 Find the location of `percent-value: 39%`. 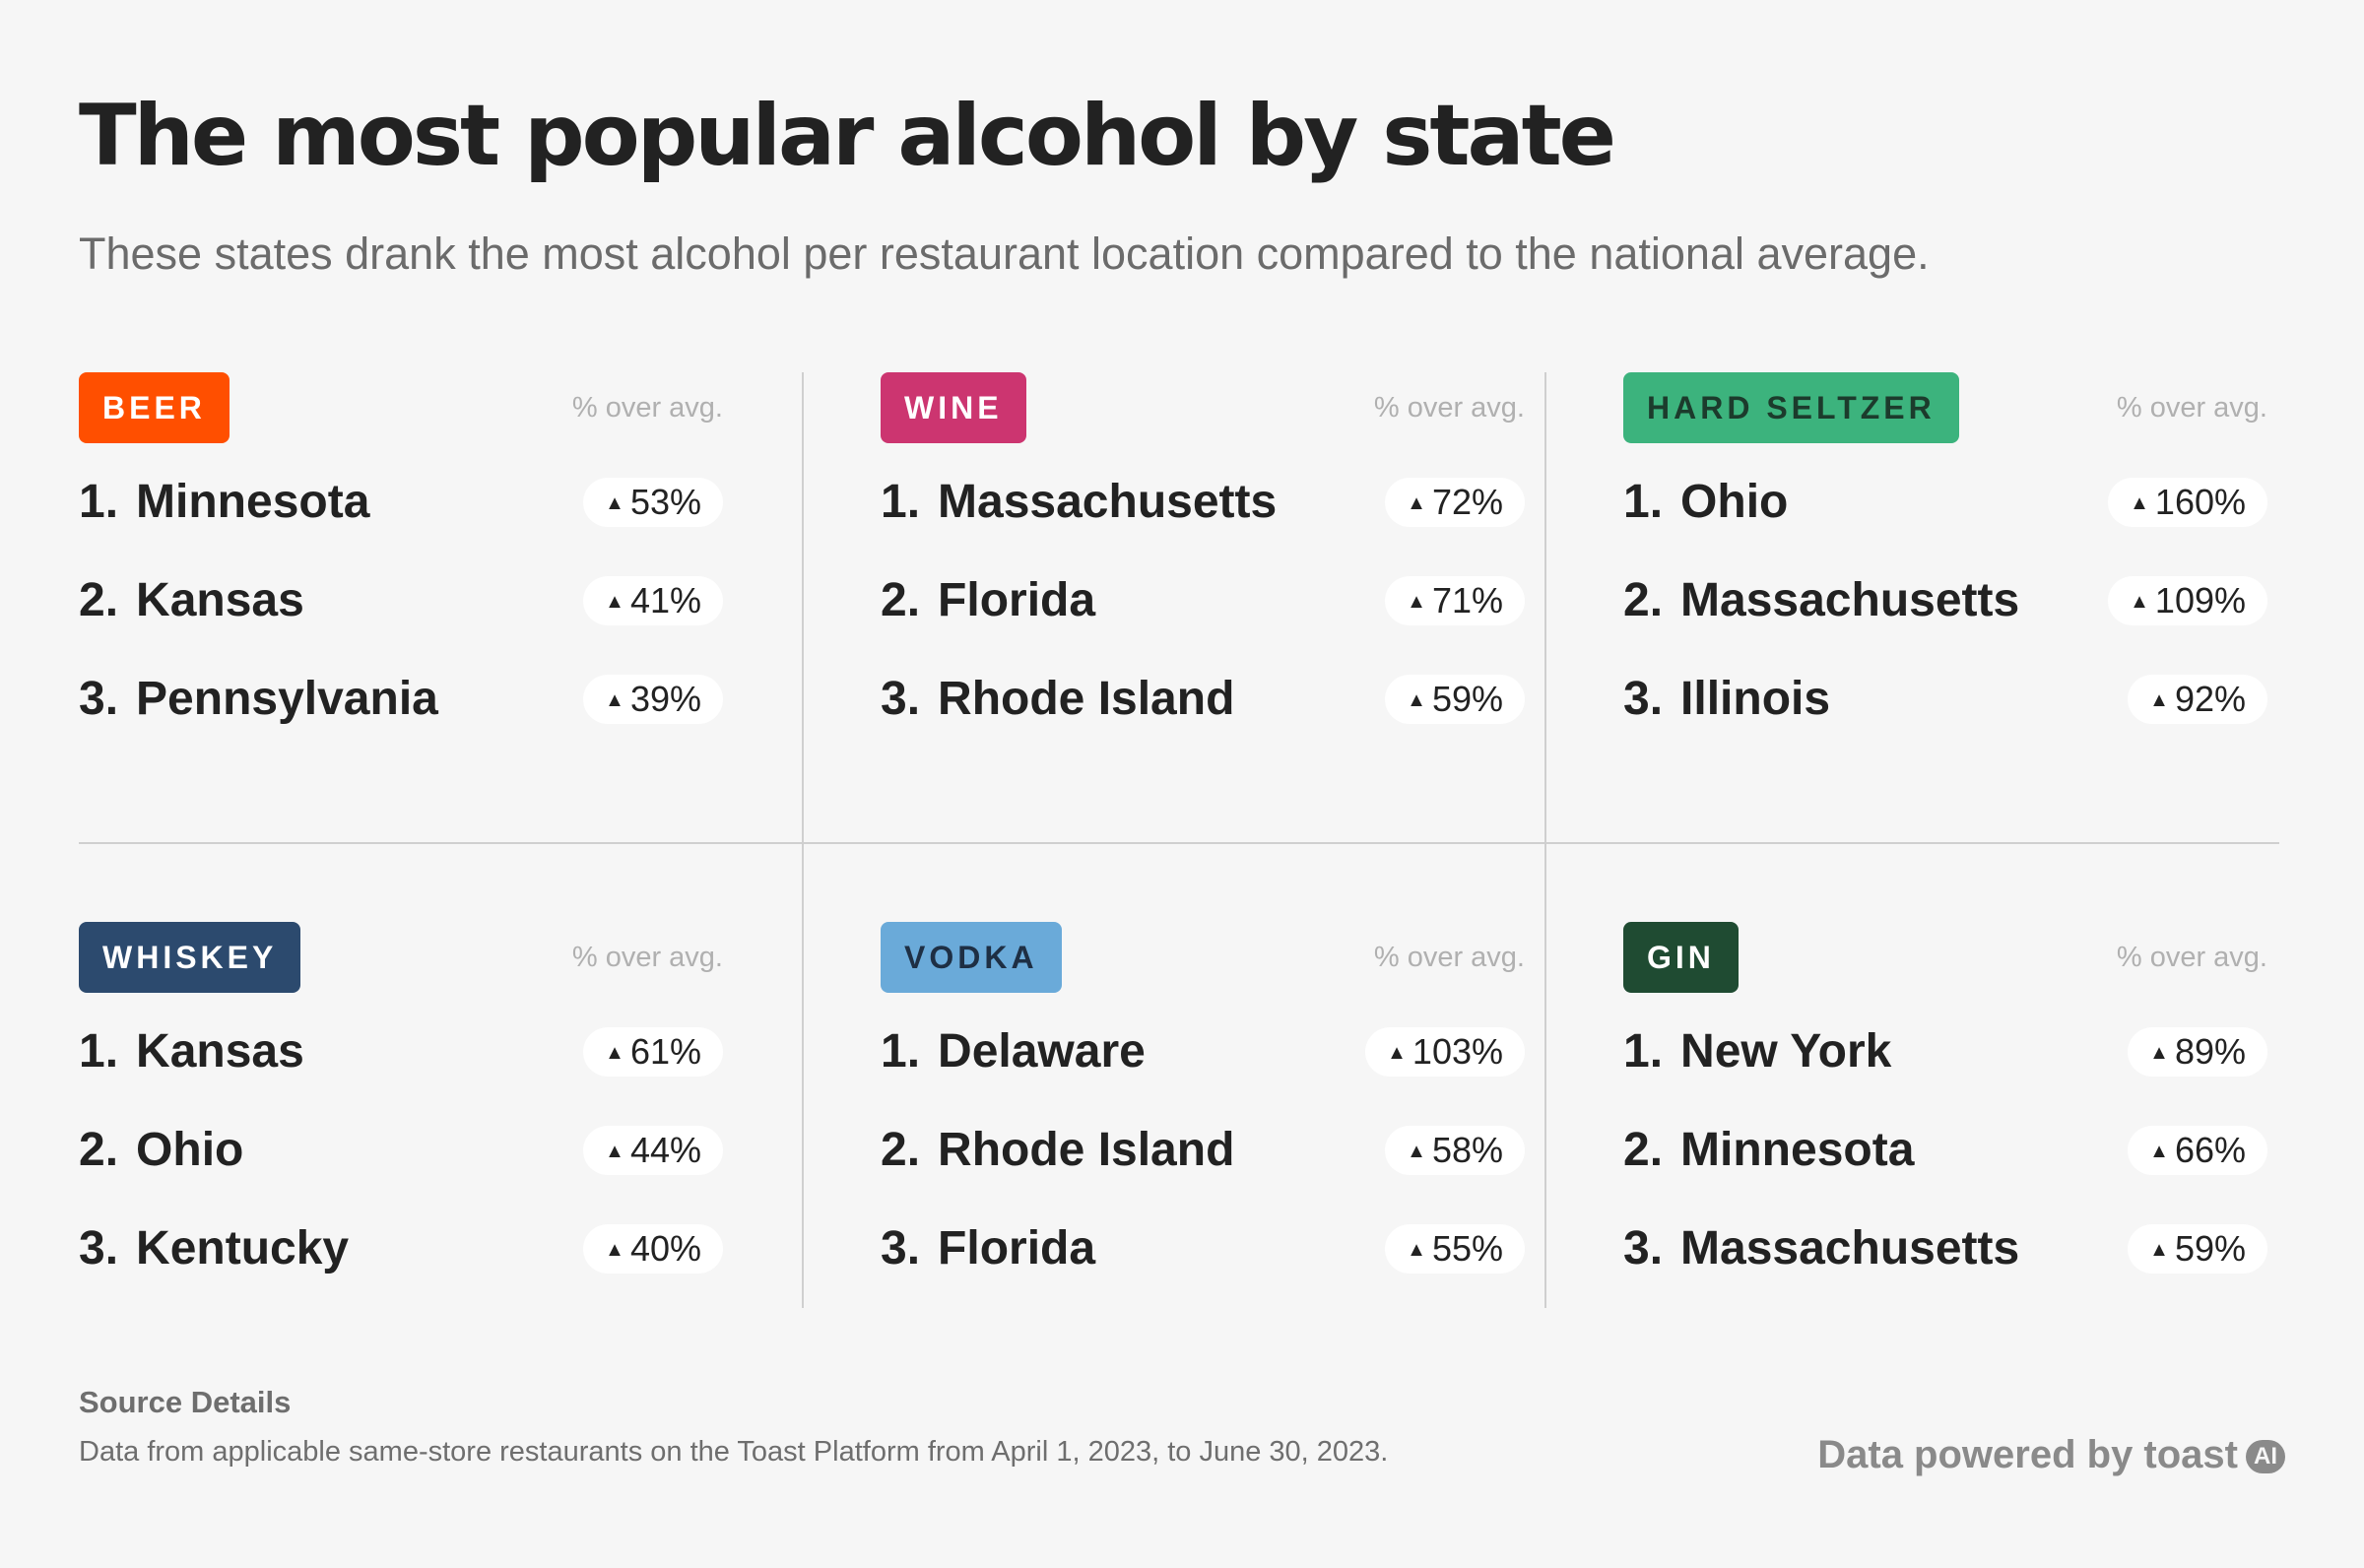

percent-value: 39% is located at coordinates (665, 699).